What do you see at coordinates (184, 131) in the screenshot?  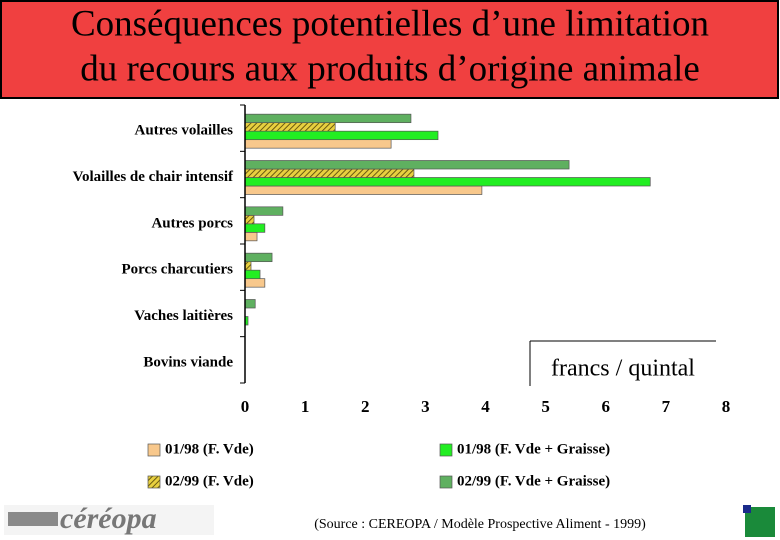 I see `y-tick-label: Autres volailles` at bounding box center [184, 131].